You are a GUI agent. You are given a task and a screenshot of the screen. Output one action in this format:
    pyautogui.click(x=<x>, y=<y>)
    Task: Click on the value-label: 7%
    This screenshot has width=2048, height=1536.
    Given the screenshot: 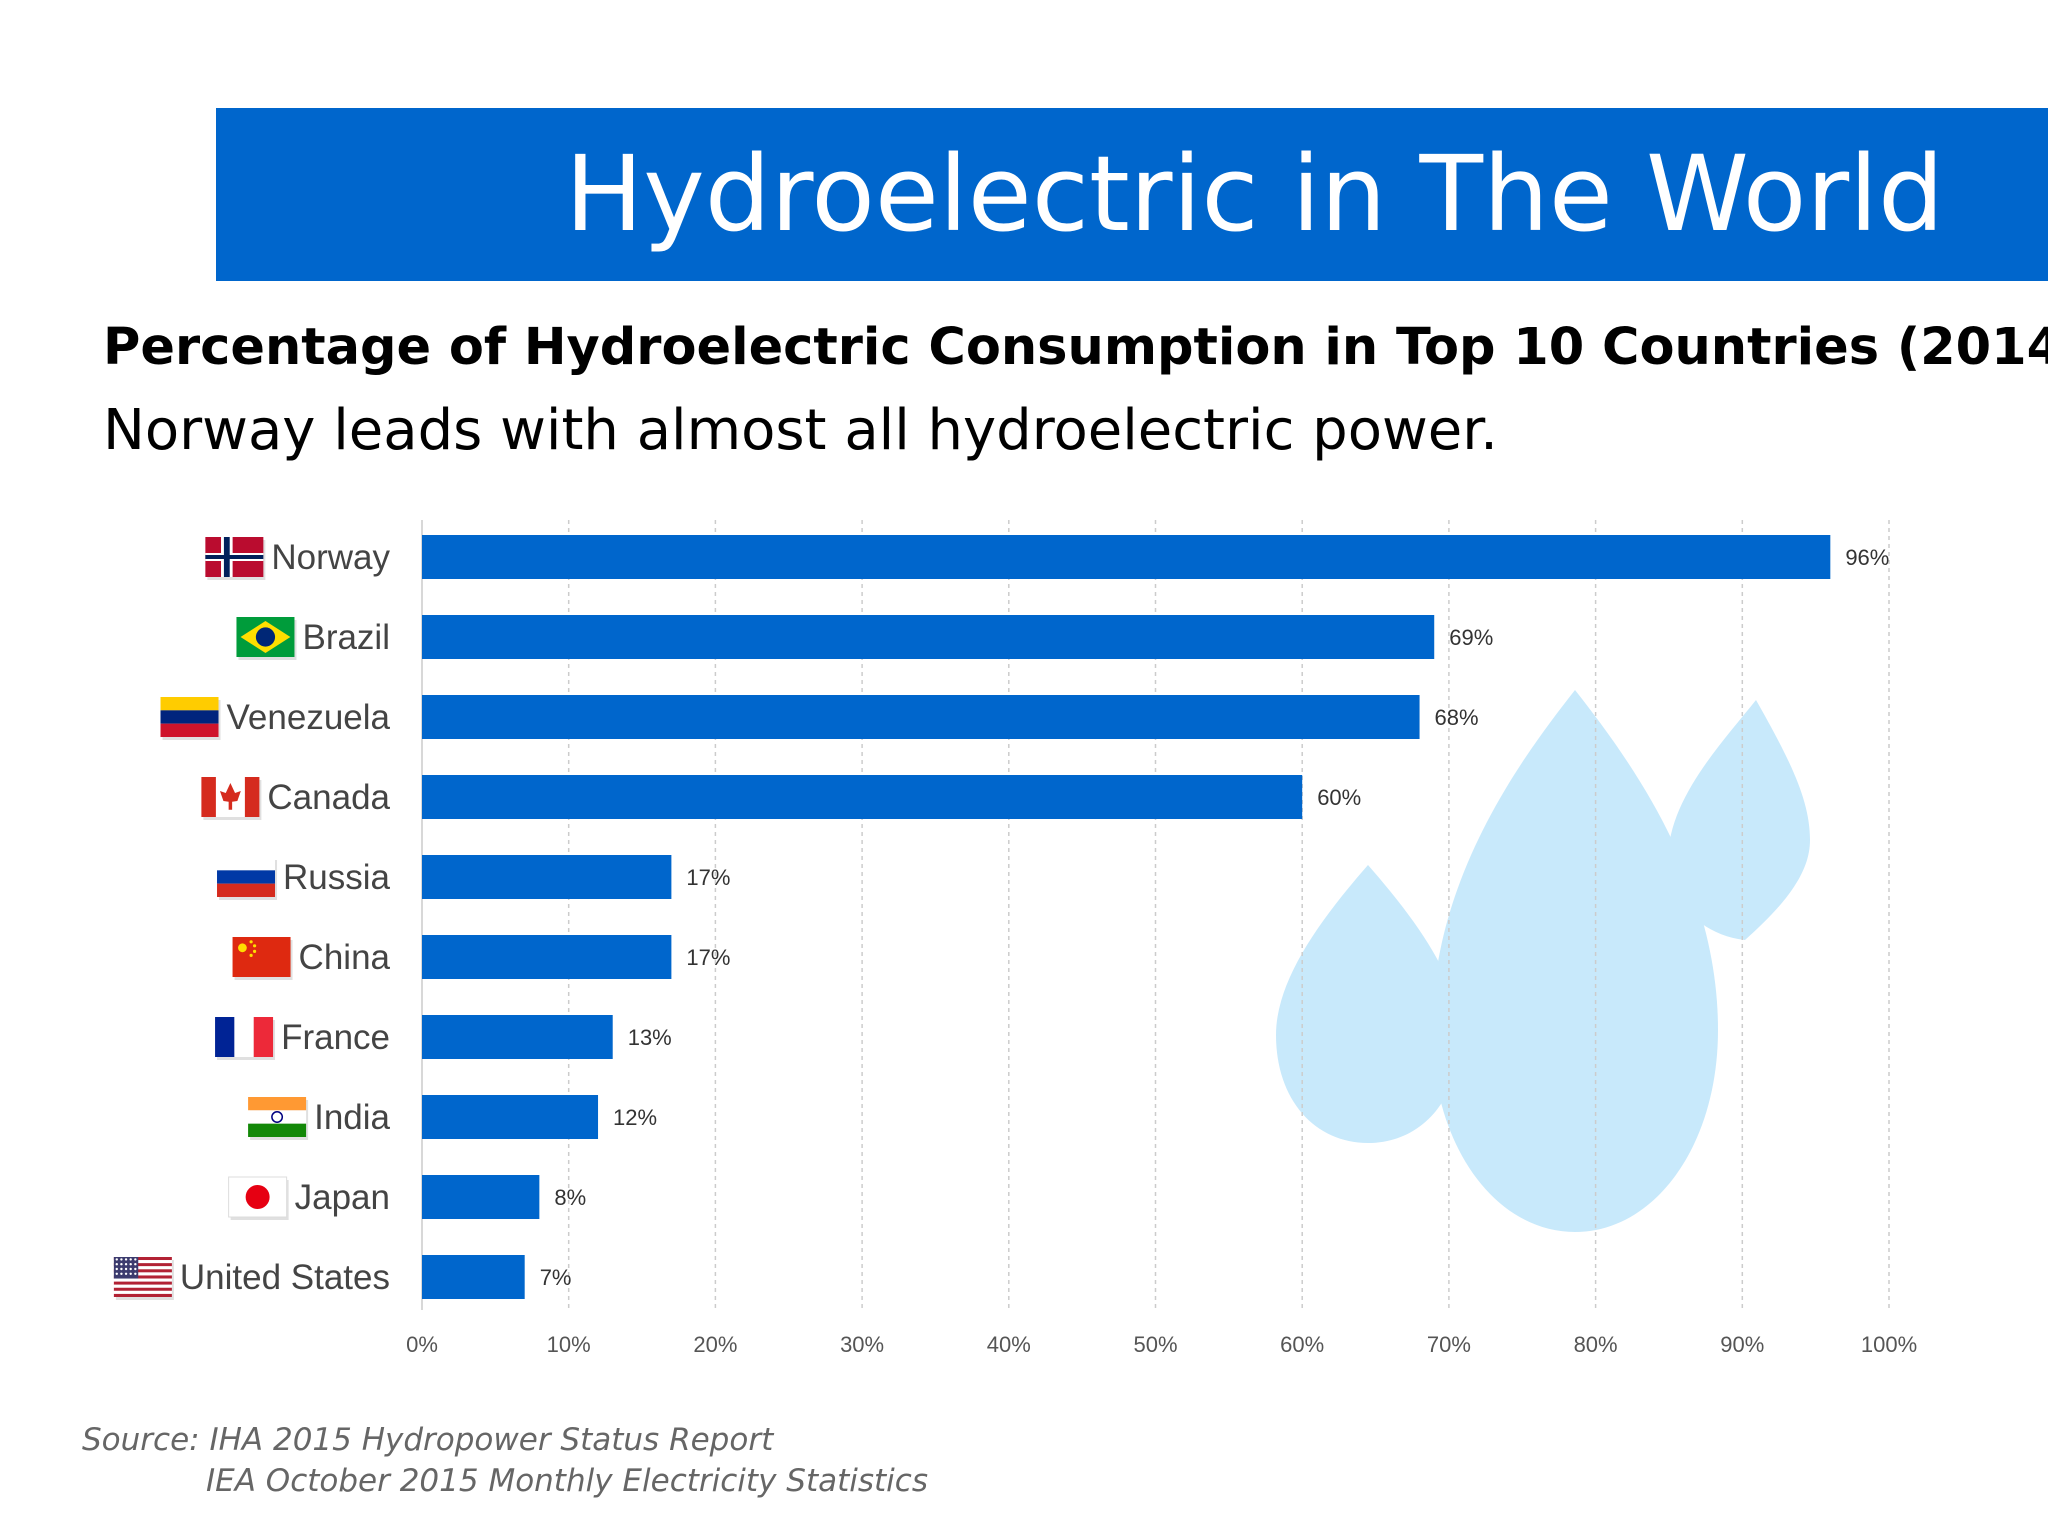 What is the action you would take?
    pyautogui.click(x=556, y=1277)
    